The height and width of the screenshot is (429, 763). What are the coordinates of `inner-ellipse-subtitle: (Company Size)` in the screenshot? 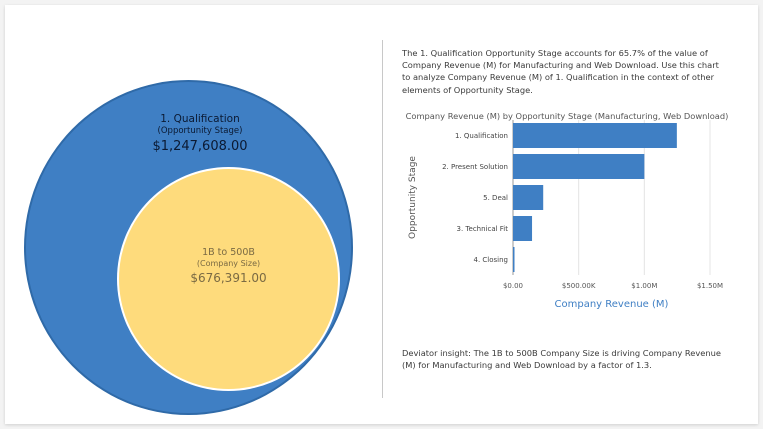 It's located at (228, 263).